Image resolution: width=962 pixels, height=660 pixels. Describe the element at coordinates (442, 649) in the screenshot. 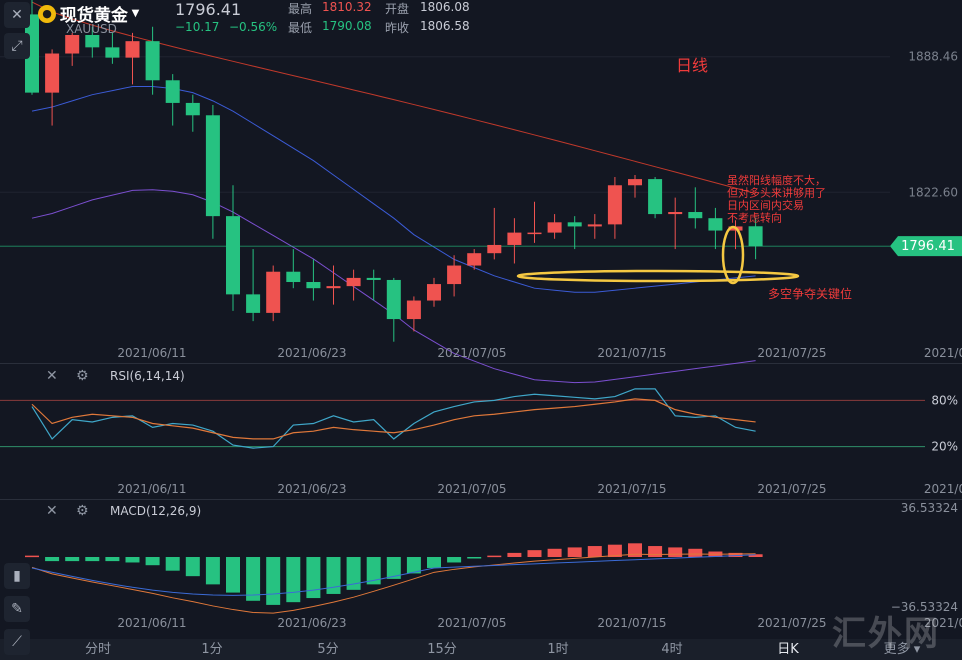

I see `tab-timeframe-3: 15分` at that location.